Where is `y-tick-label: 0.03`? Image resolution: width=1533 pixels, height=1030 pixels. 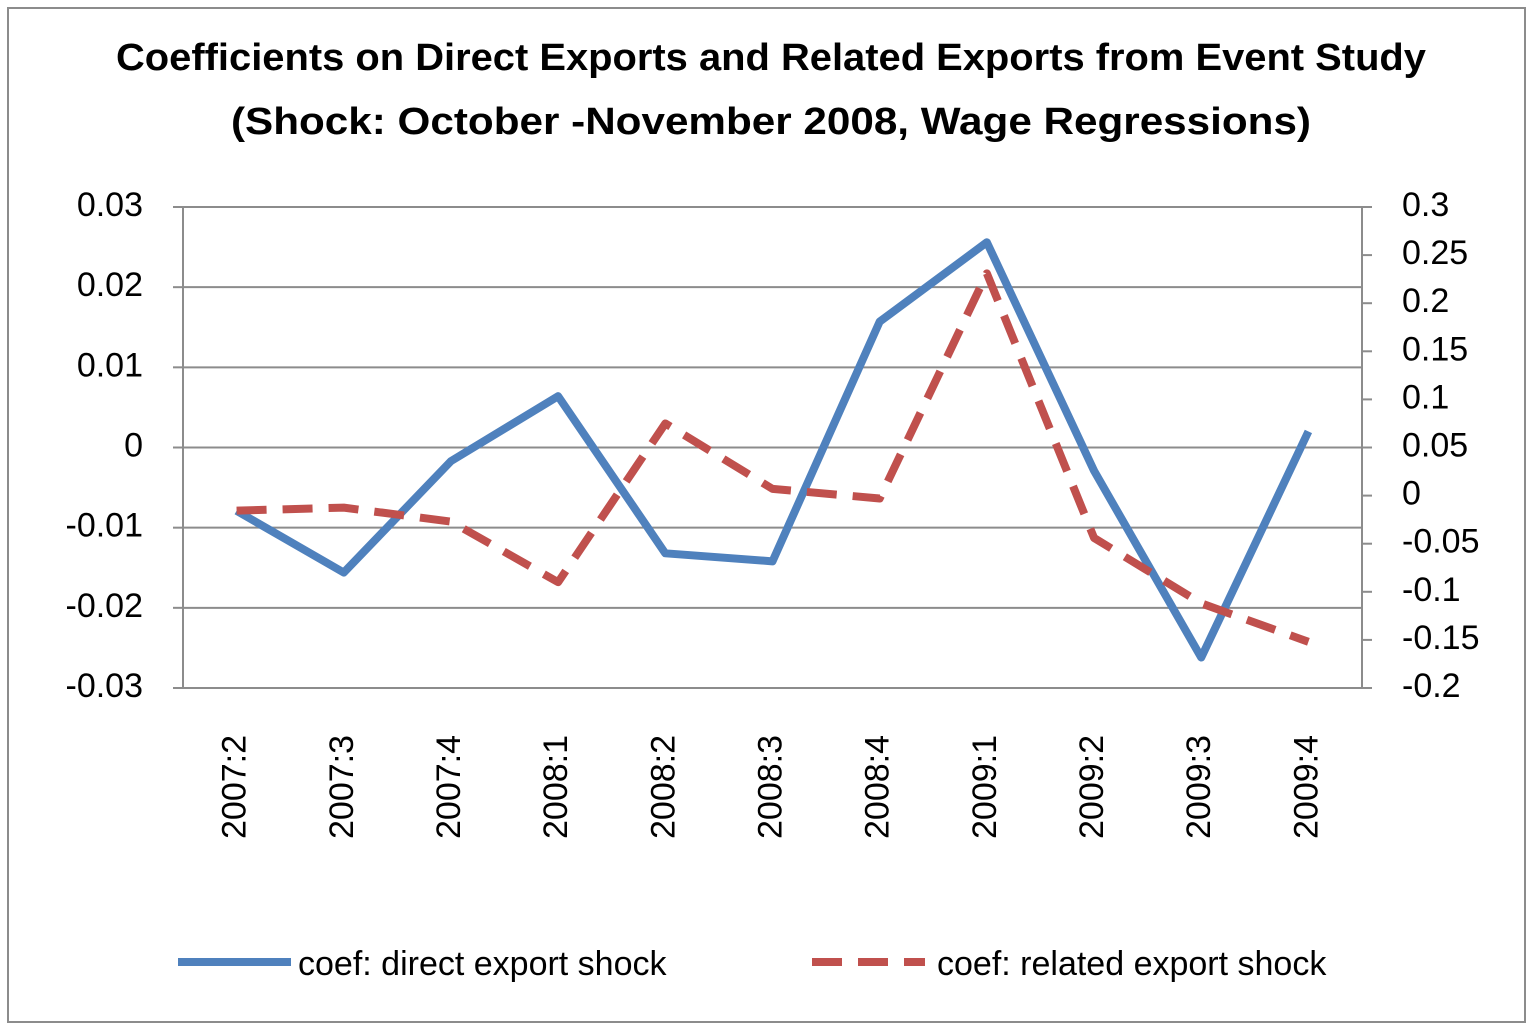
y-tick-label: 0.03 is located at coordinates (110, 205).